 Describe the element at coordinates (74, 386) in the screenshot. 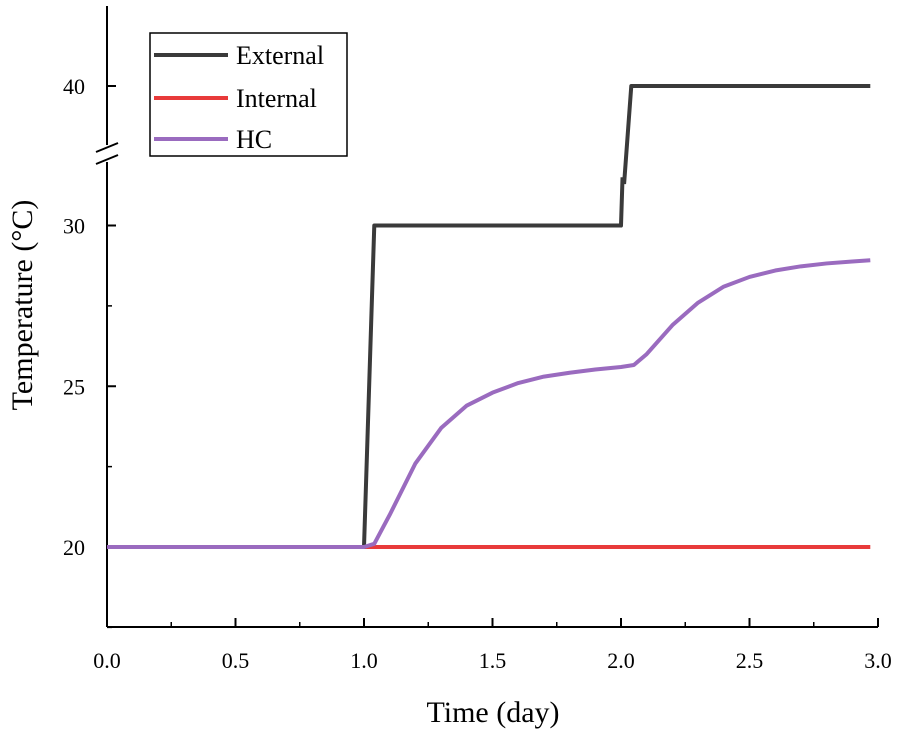

I see `y-tick-label: 25` at that location.